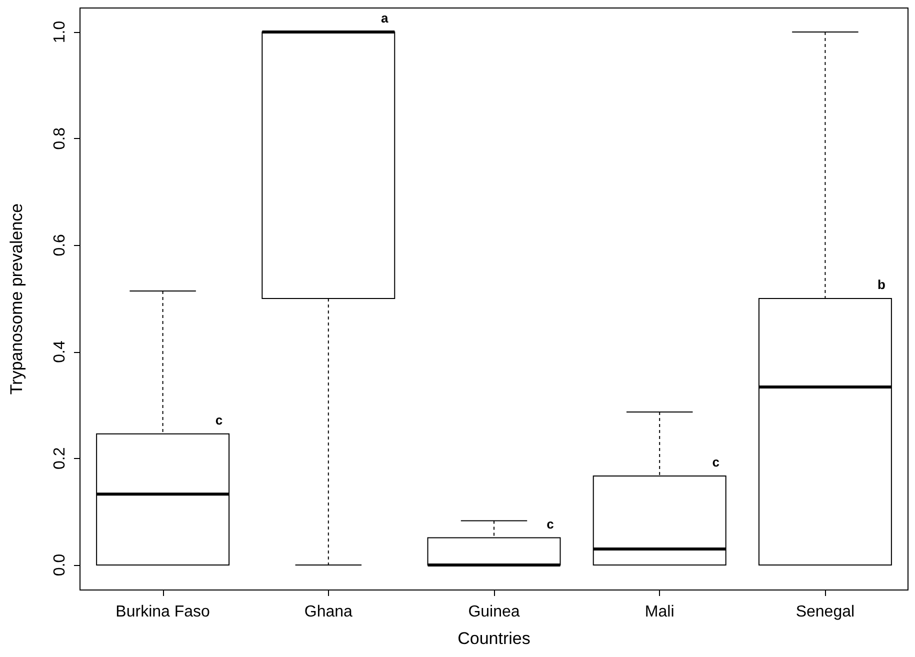 The height and width of the screenshot is (657, 915). I want to click on y-tick-label: 0.4, so click(60, 351).